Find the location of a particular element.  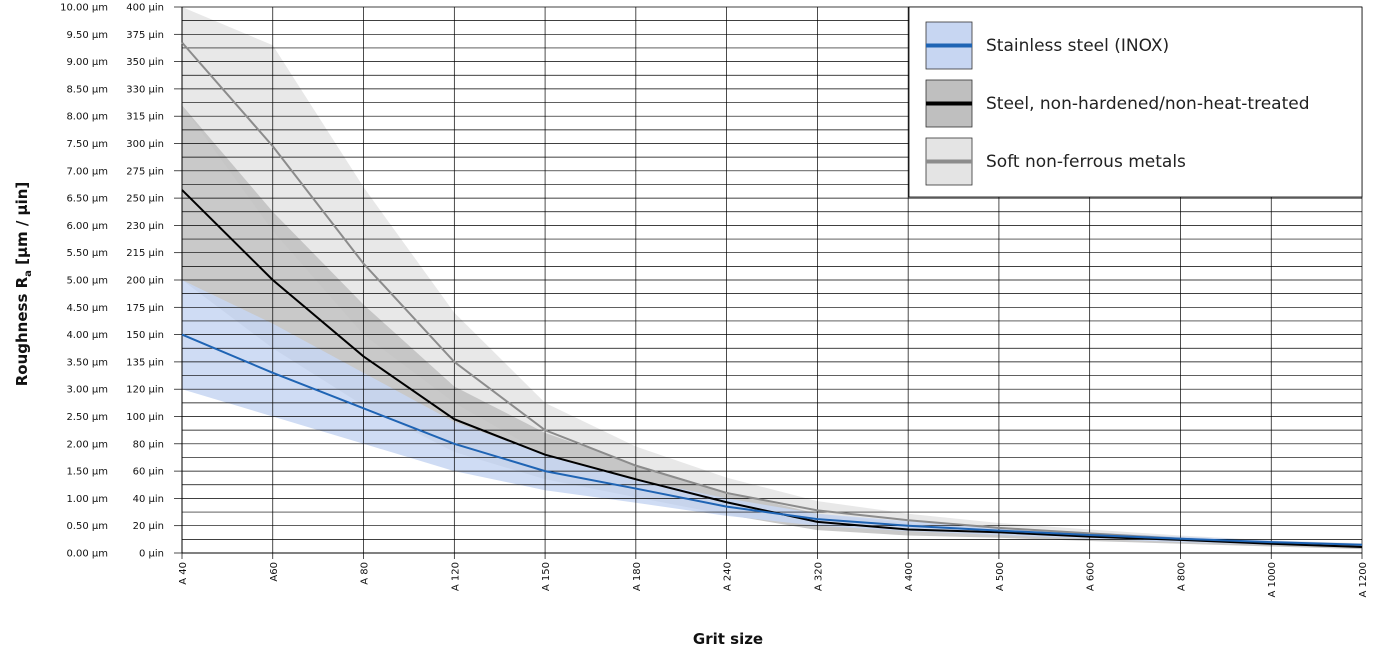

y-tick-label-um: 7.50 µm is located at coordinates (87, 144).